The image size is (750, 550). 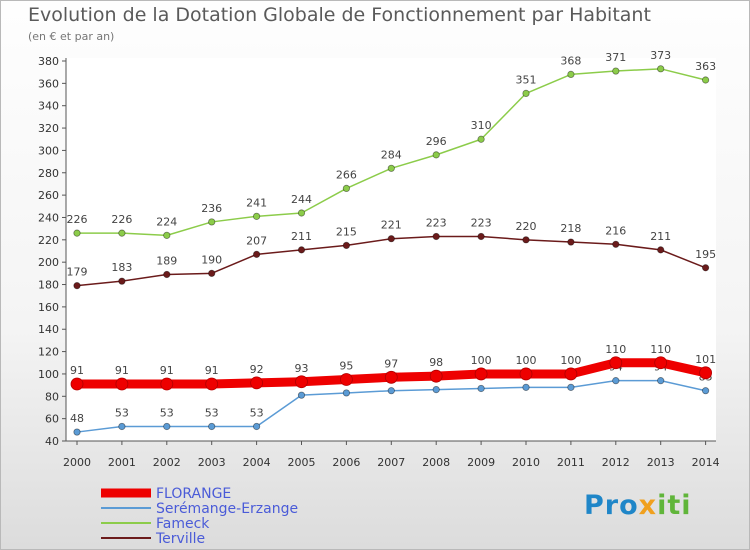 What do you see at coordinates (193, 494) in the screenshot?
I see `legend-label-florange: FLORANGE` at bounding box center [193, 494].